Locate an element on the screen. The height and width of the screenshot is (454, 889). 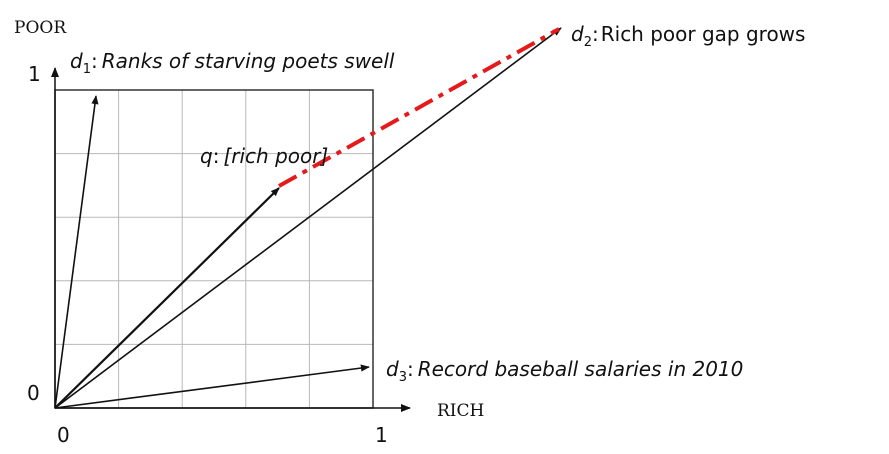
q-text: [rich poor] is located at coordinates (275, 156).